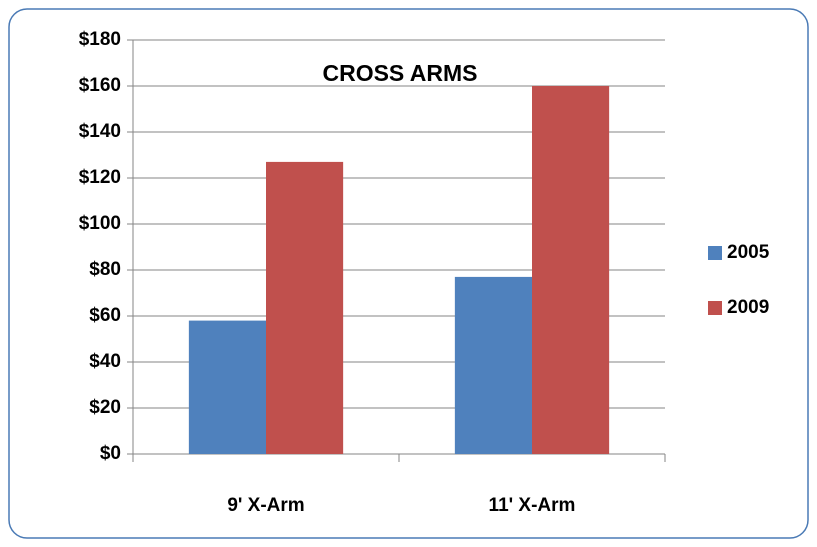  What do you see at coordinates (105, 361) in the screenshot?
I see `y-tick-label: $40` at bounding box center [105, 361].